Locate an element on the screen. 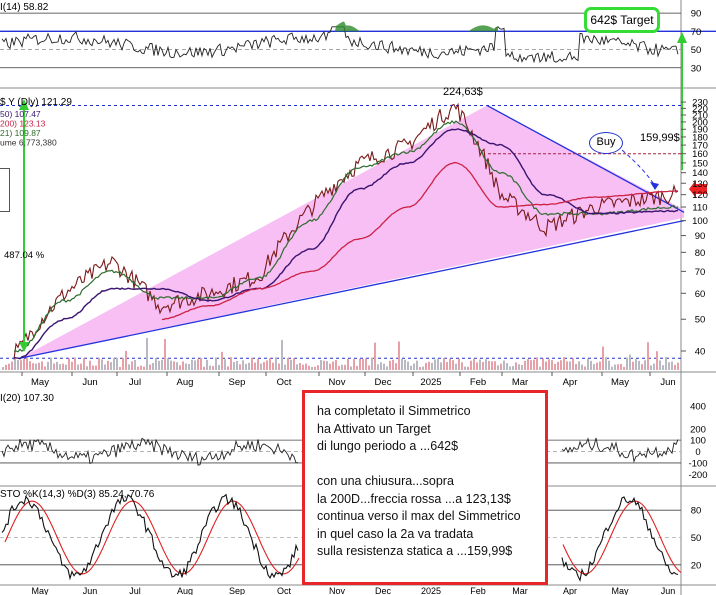 Image resolution: width=716 pixels, height=595 pixels. month-label: Feb is located at coordinates (478, 382).